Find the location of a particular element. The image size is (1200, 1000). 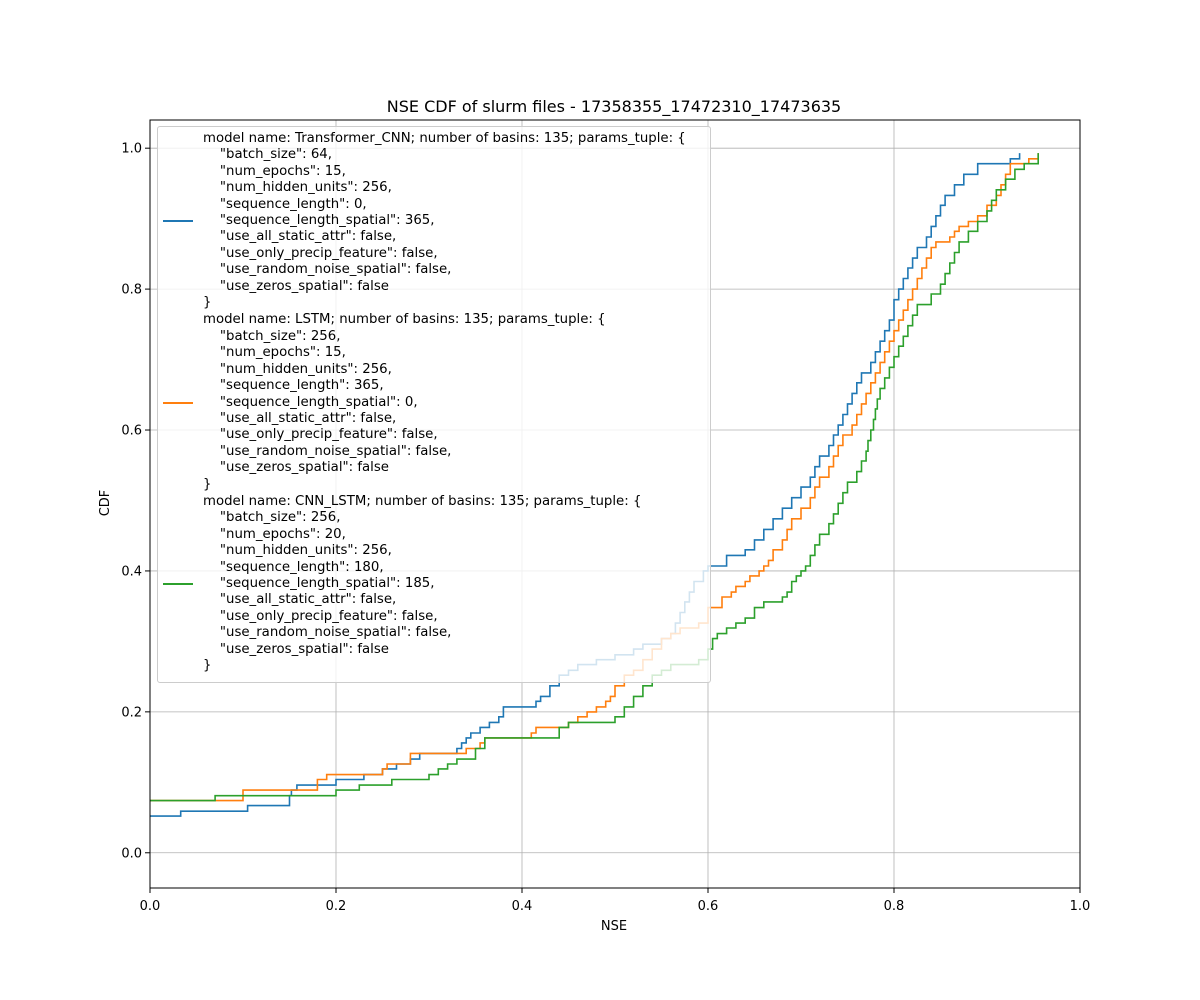

x-tick-label: 0.2 is located at coordinates (336, 906).